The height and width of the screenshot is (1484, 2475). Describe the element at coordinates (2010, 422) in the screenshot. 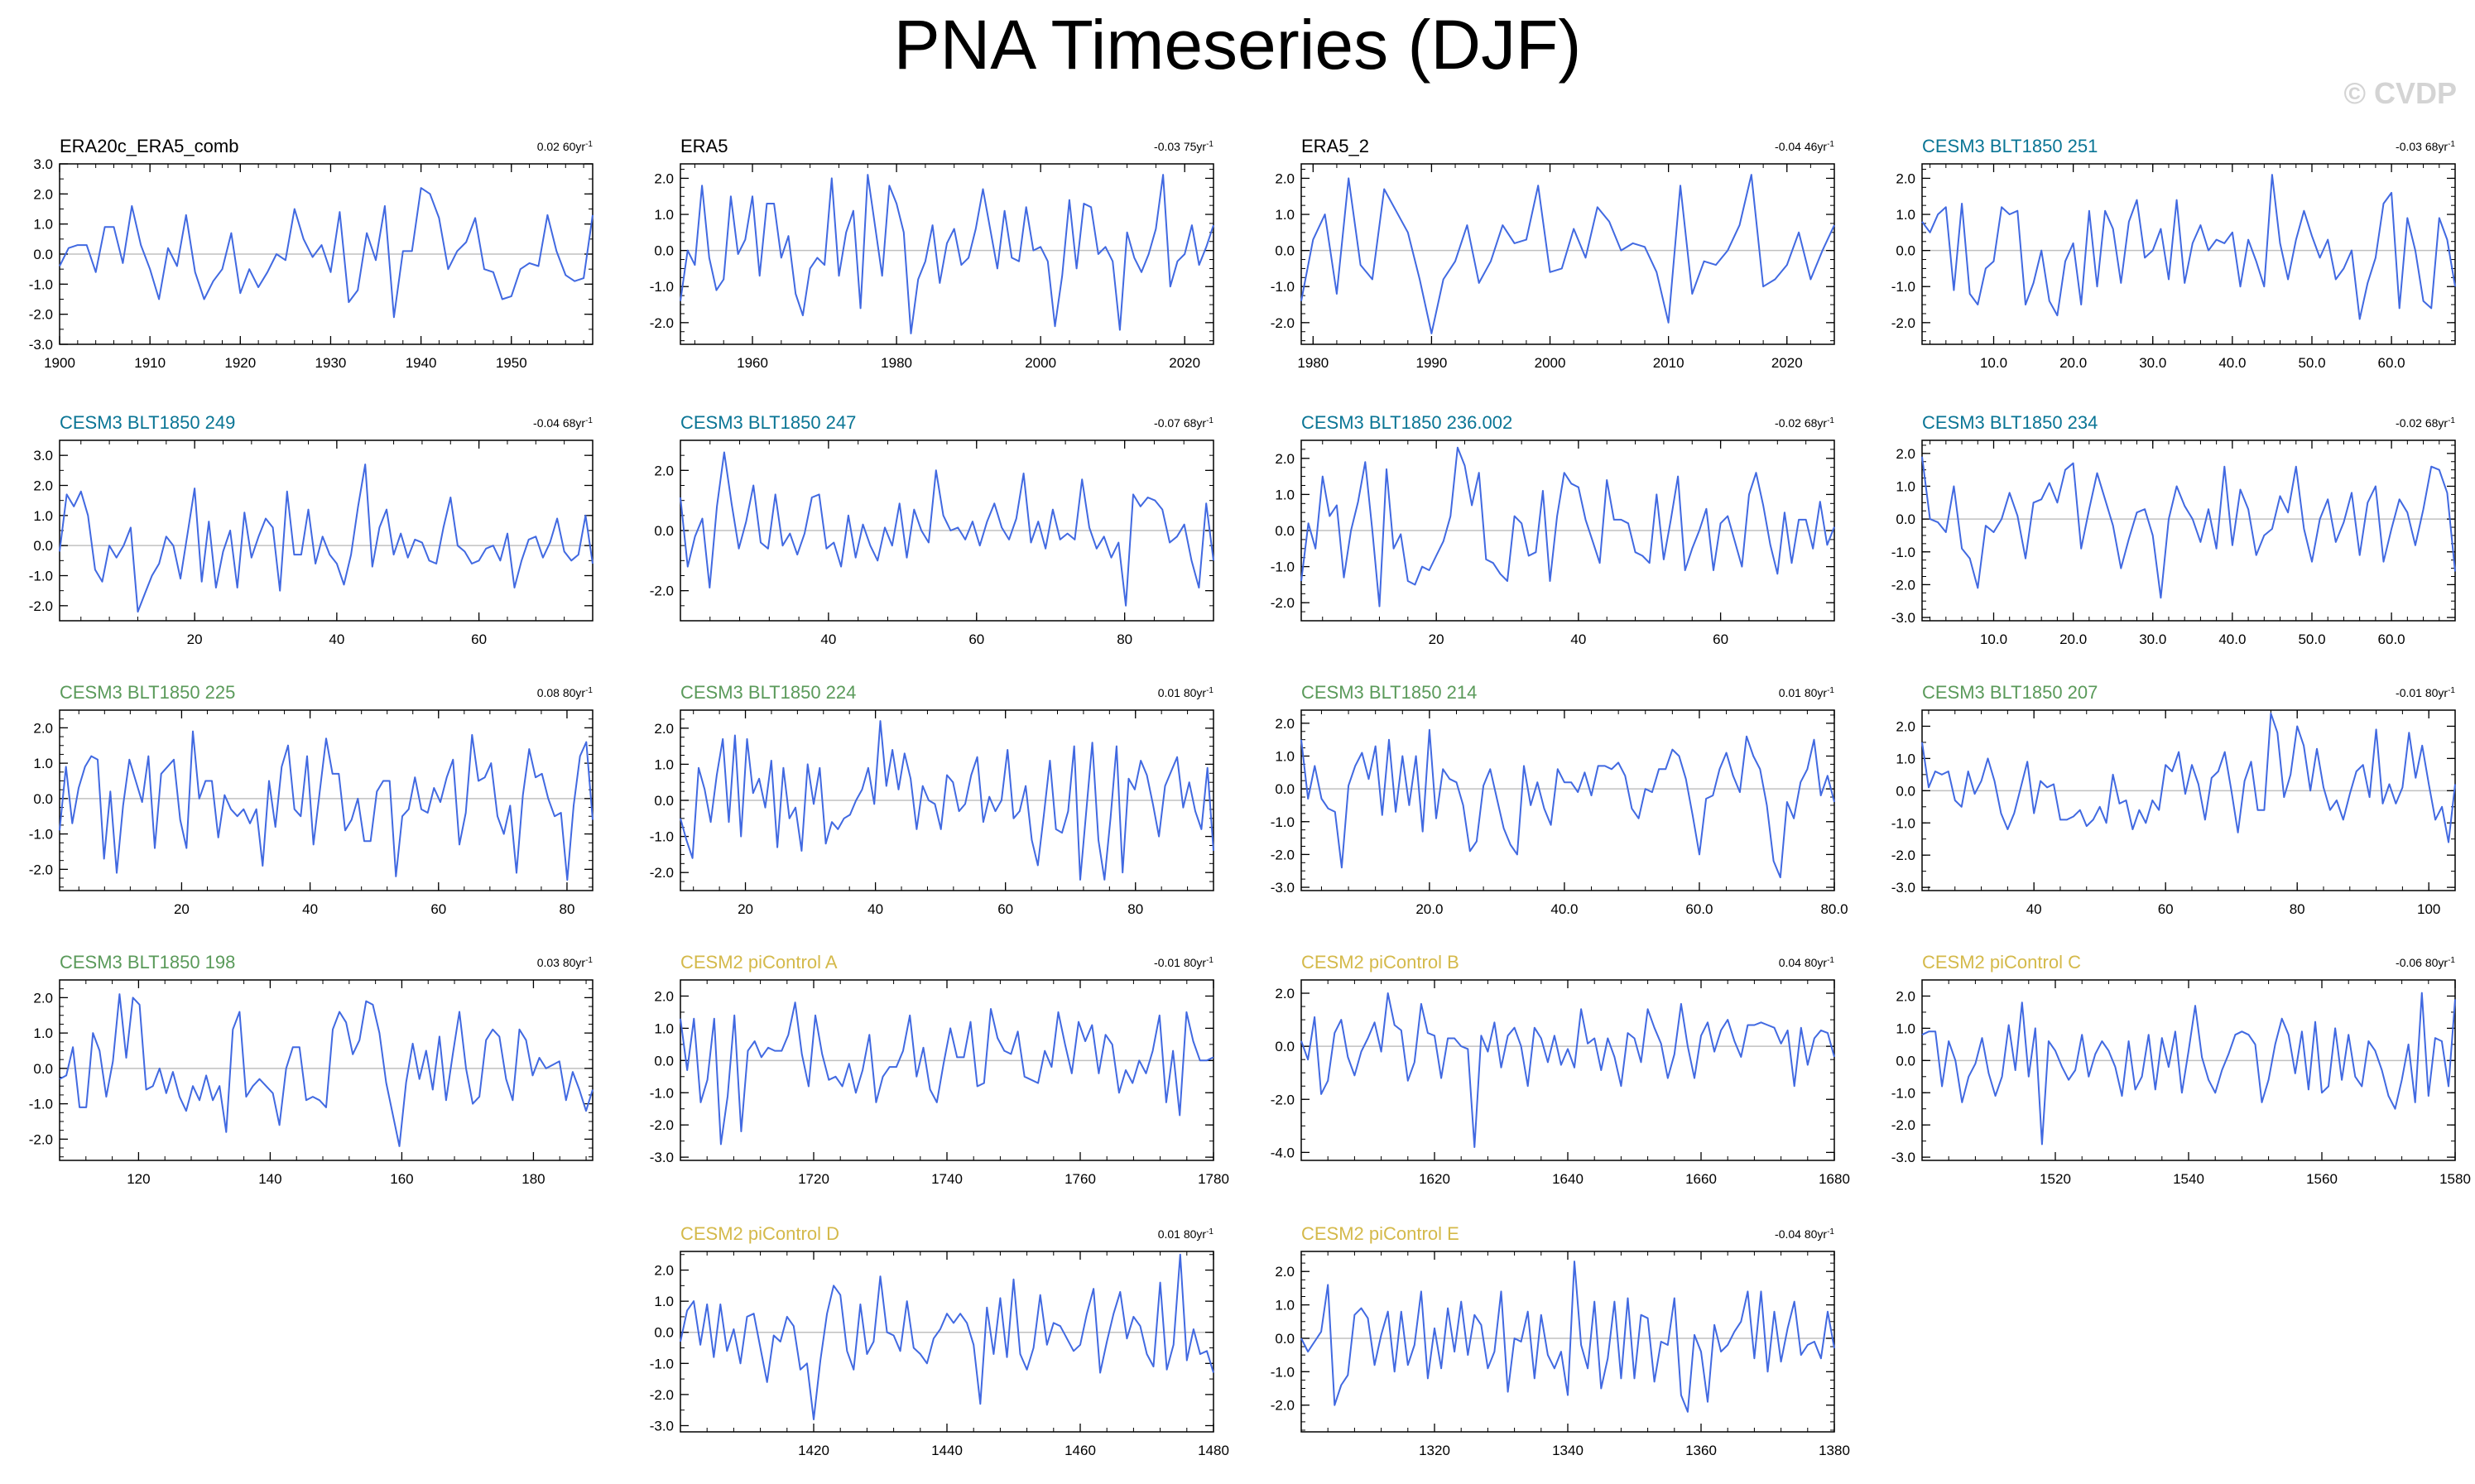

I see `panel-title: CESM3 BLT1850 234` at that location.